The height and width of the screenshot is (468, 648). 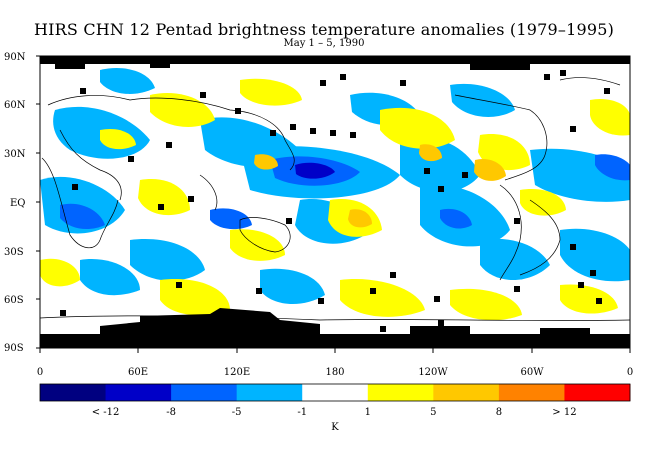 I want to click on legend-labels: < -12 -8 -5 -1 1 5 8 > 12, so click(x=334, y=412).